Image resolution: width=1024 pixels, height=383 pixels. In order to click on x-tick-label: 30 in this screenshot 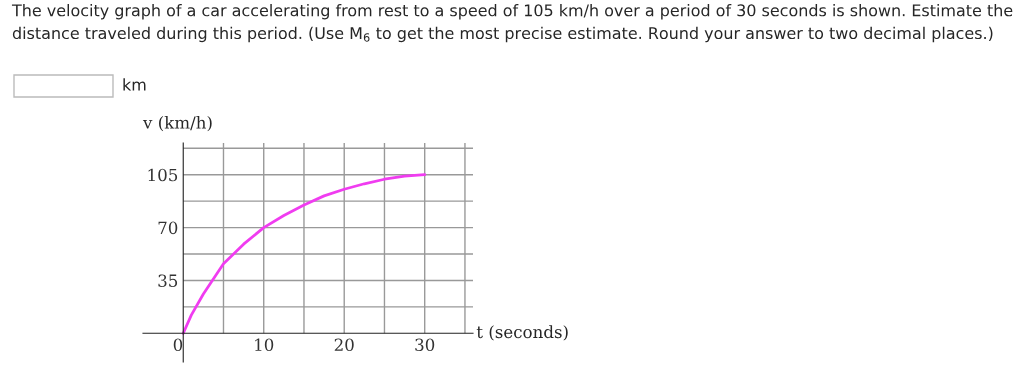, I will do `click(425, 345)`.